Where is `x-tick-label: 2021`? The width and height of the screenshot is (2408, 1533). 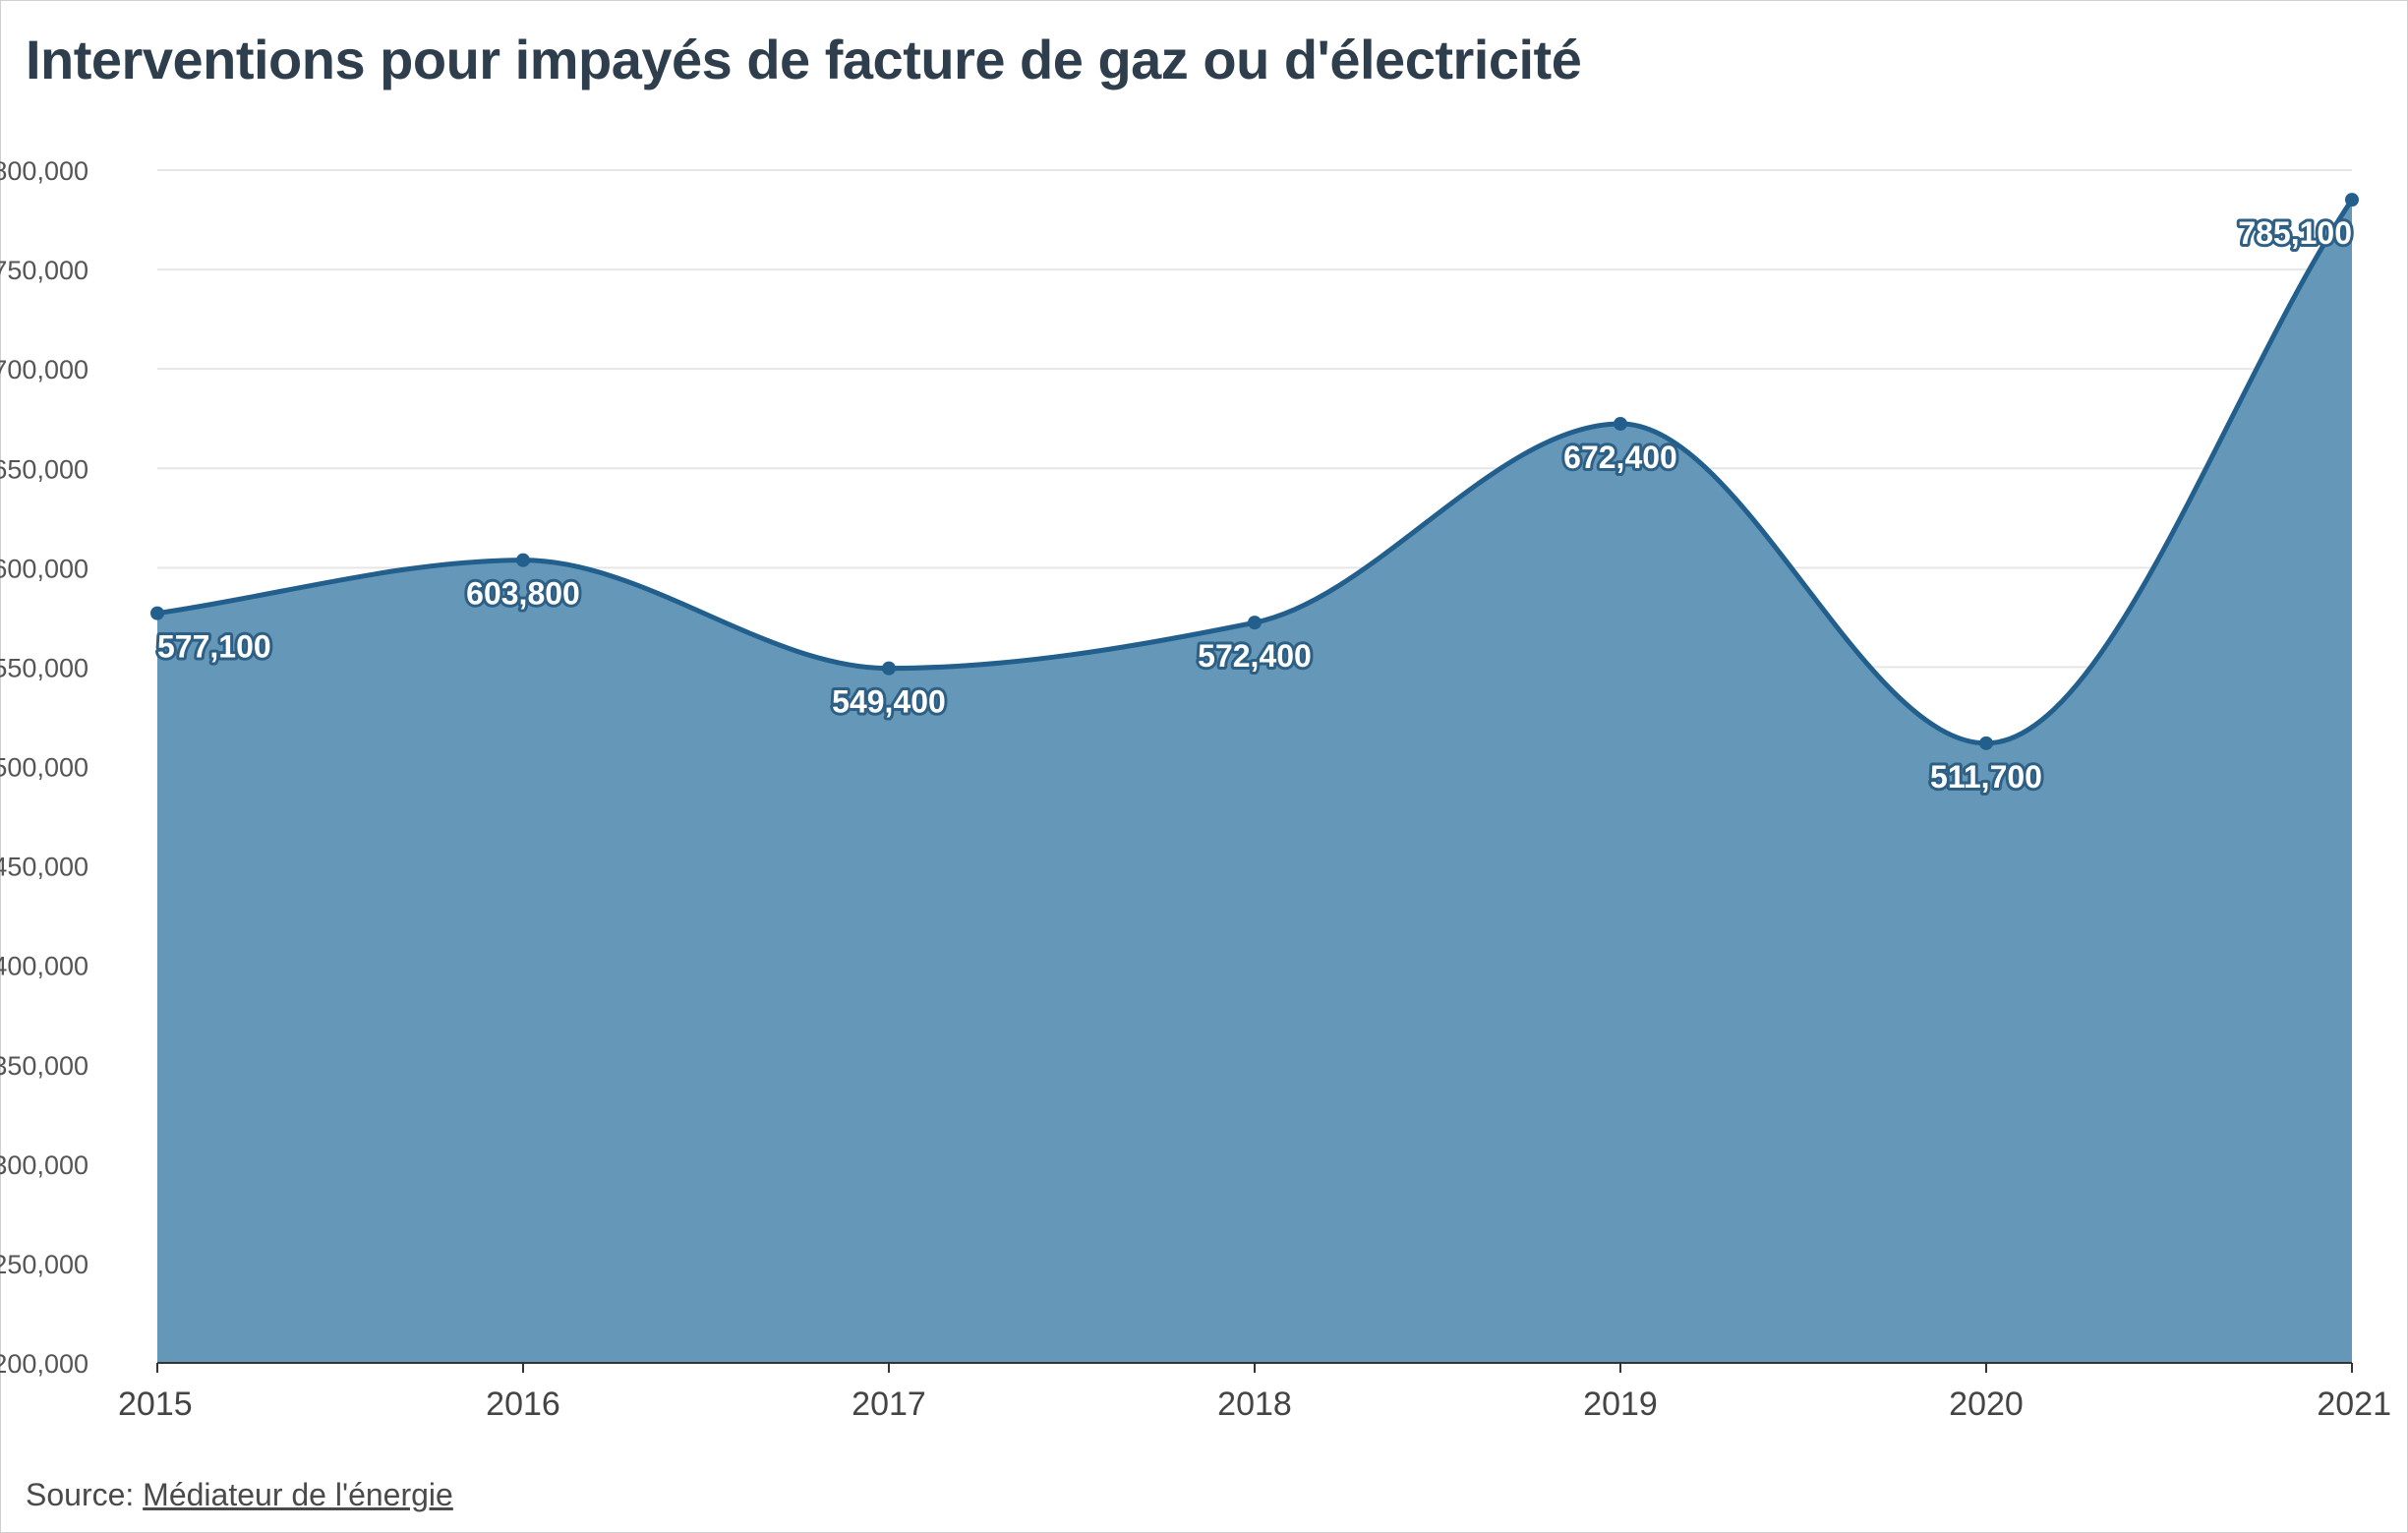
x-tick-label: 2021 is located at coordinates (2354, 1405).